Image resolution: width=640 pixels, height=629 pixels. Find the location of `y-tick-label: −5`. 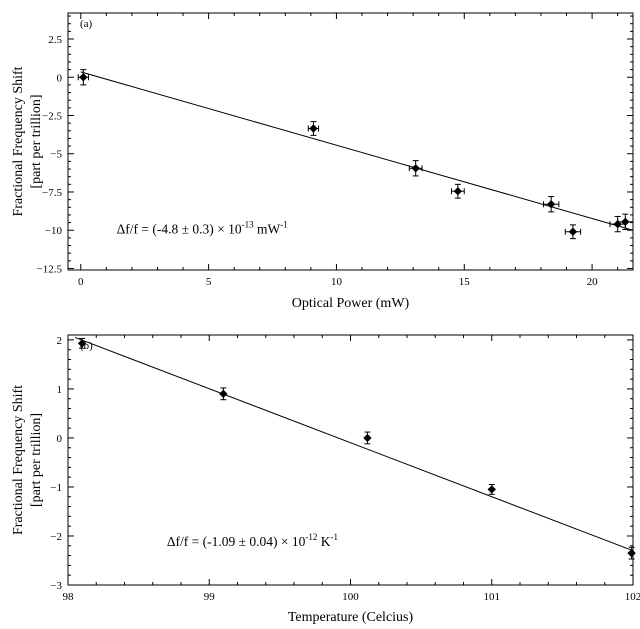

y-tick-label: −5 is located at coordinates (56, 155).